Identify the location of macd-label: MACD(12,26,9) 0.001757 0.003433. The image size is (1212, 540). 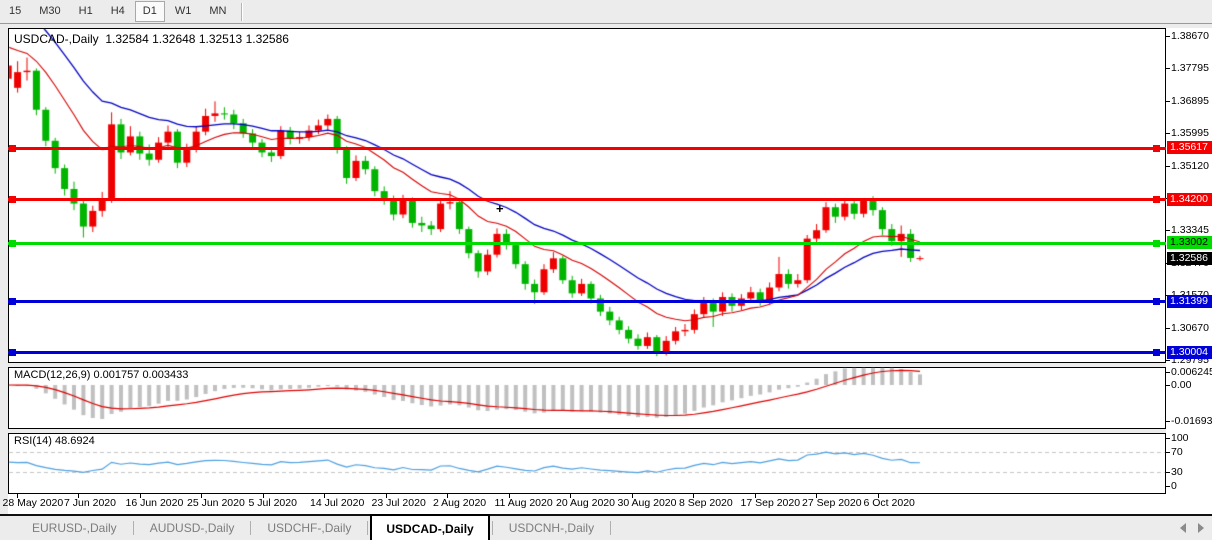
(101, 375).